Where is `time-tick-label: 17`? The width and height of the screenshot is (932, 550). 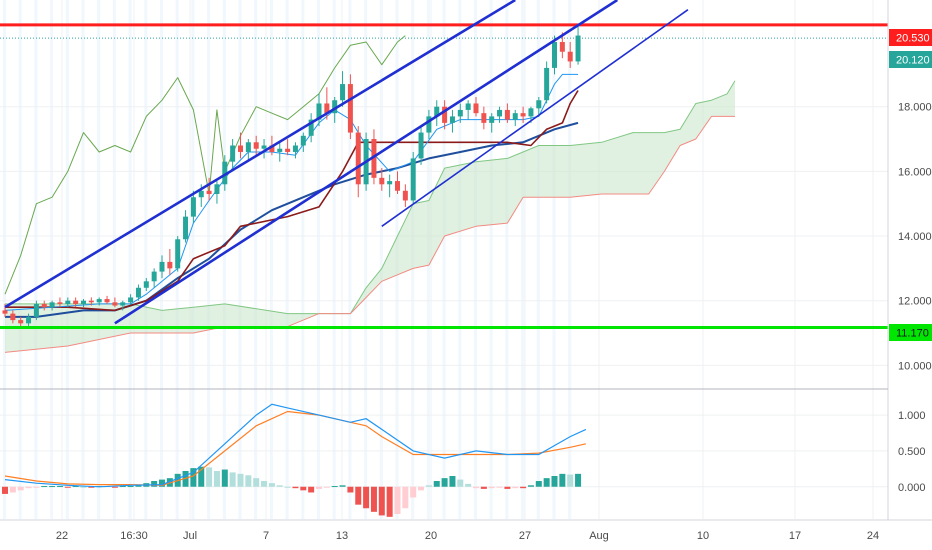 time-tick-label: 17 is located at coordinates (795, 536).